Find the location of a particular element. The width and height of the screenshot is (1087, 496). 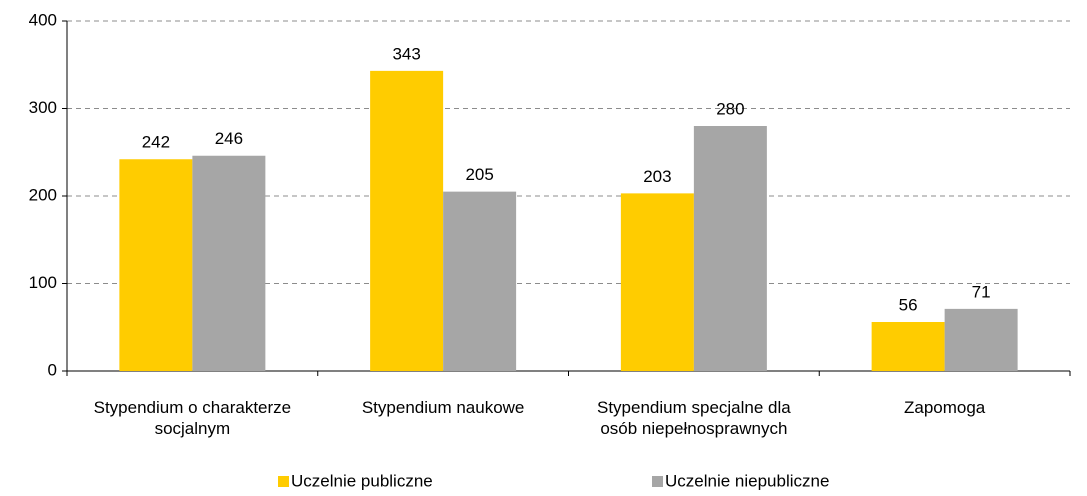

legend-label: Uczelnie niepubliczne is located at coordinates (747, 480).